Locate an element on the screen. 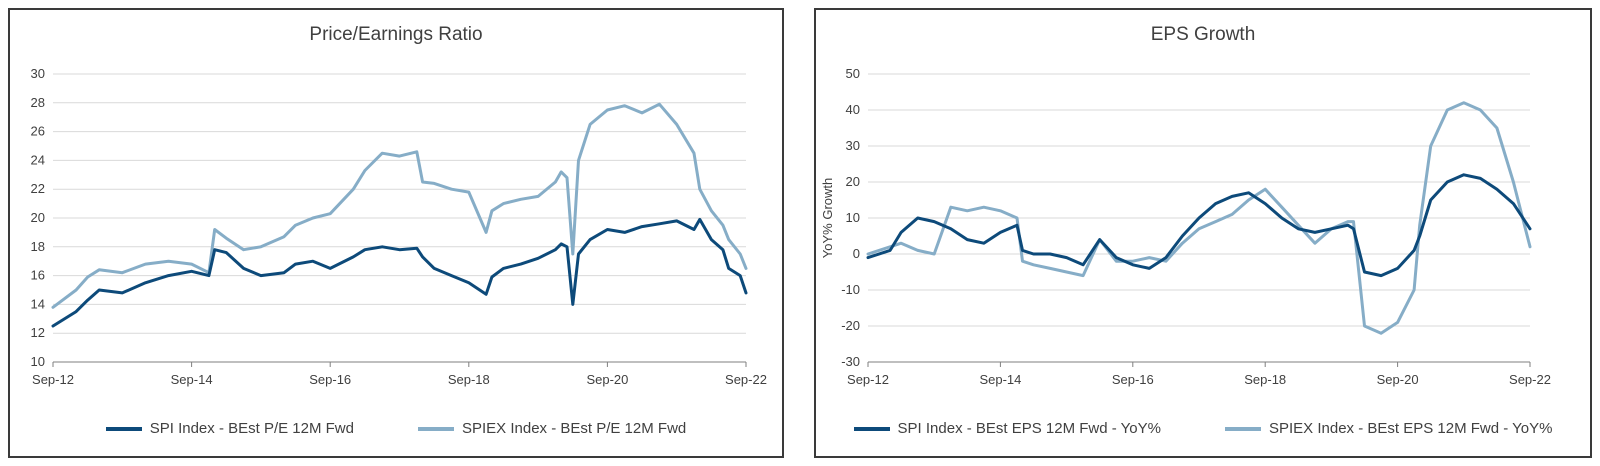 The height and width of the screenshot is (466, 1600). legend-label: SPI Index - BEst P/E 12M Fwd is located at coordinates (251, 428).